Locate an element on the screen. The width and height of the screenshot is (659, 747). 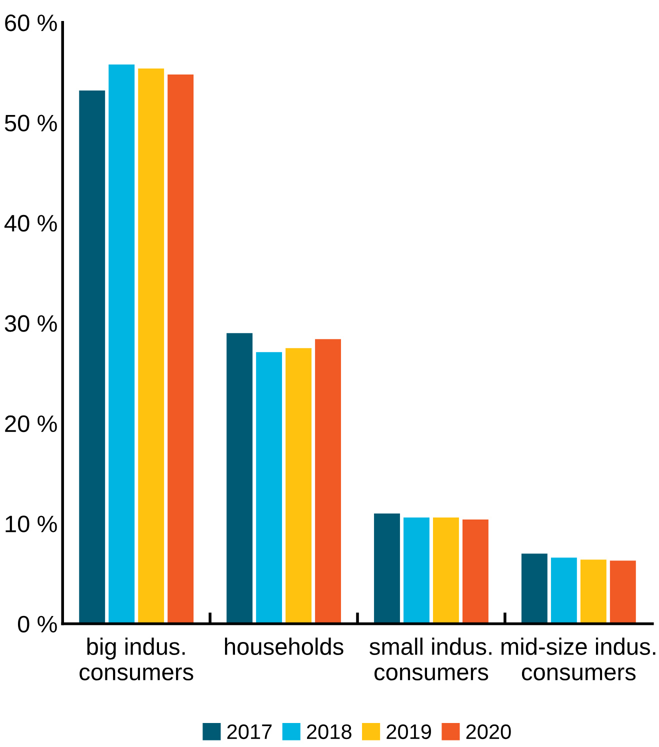
x-tick-label: mid-size indus. consumers is located at coordinates (579, 659).